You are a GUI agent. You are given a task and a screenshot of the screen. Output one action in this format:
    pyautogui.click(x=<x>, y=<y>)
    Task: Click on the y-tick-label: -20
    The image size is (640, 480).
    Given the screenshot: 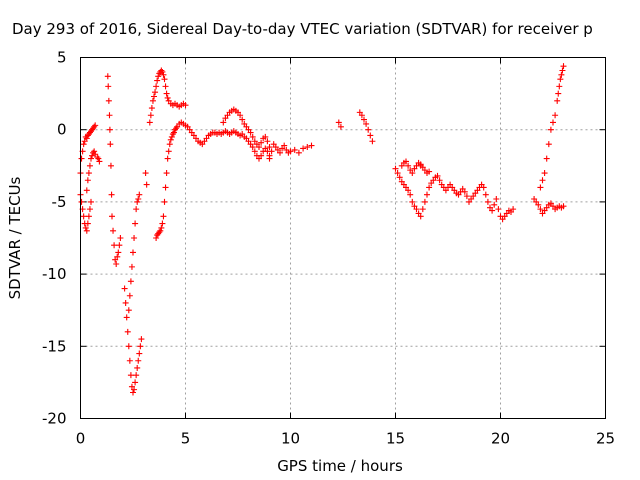 What is the action you would take?
    pyautogui.click(x=54, y=419)
    